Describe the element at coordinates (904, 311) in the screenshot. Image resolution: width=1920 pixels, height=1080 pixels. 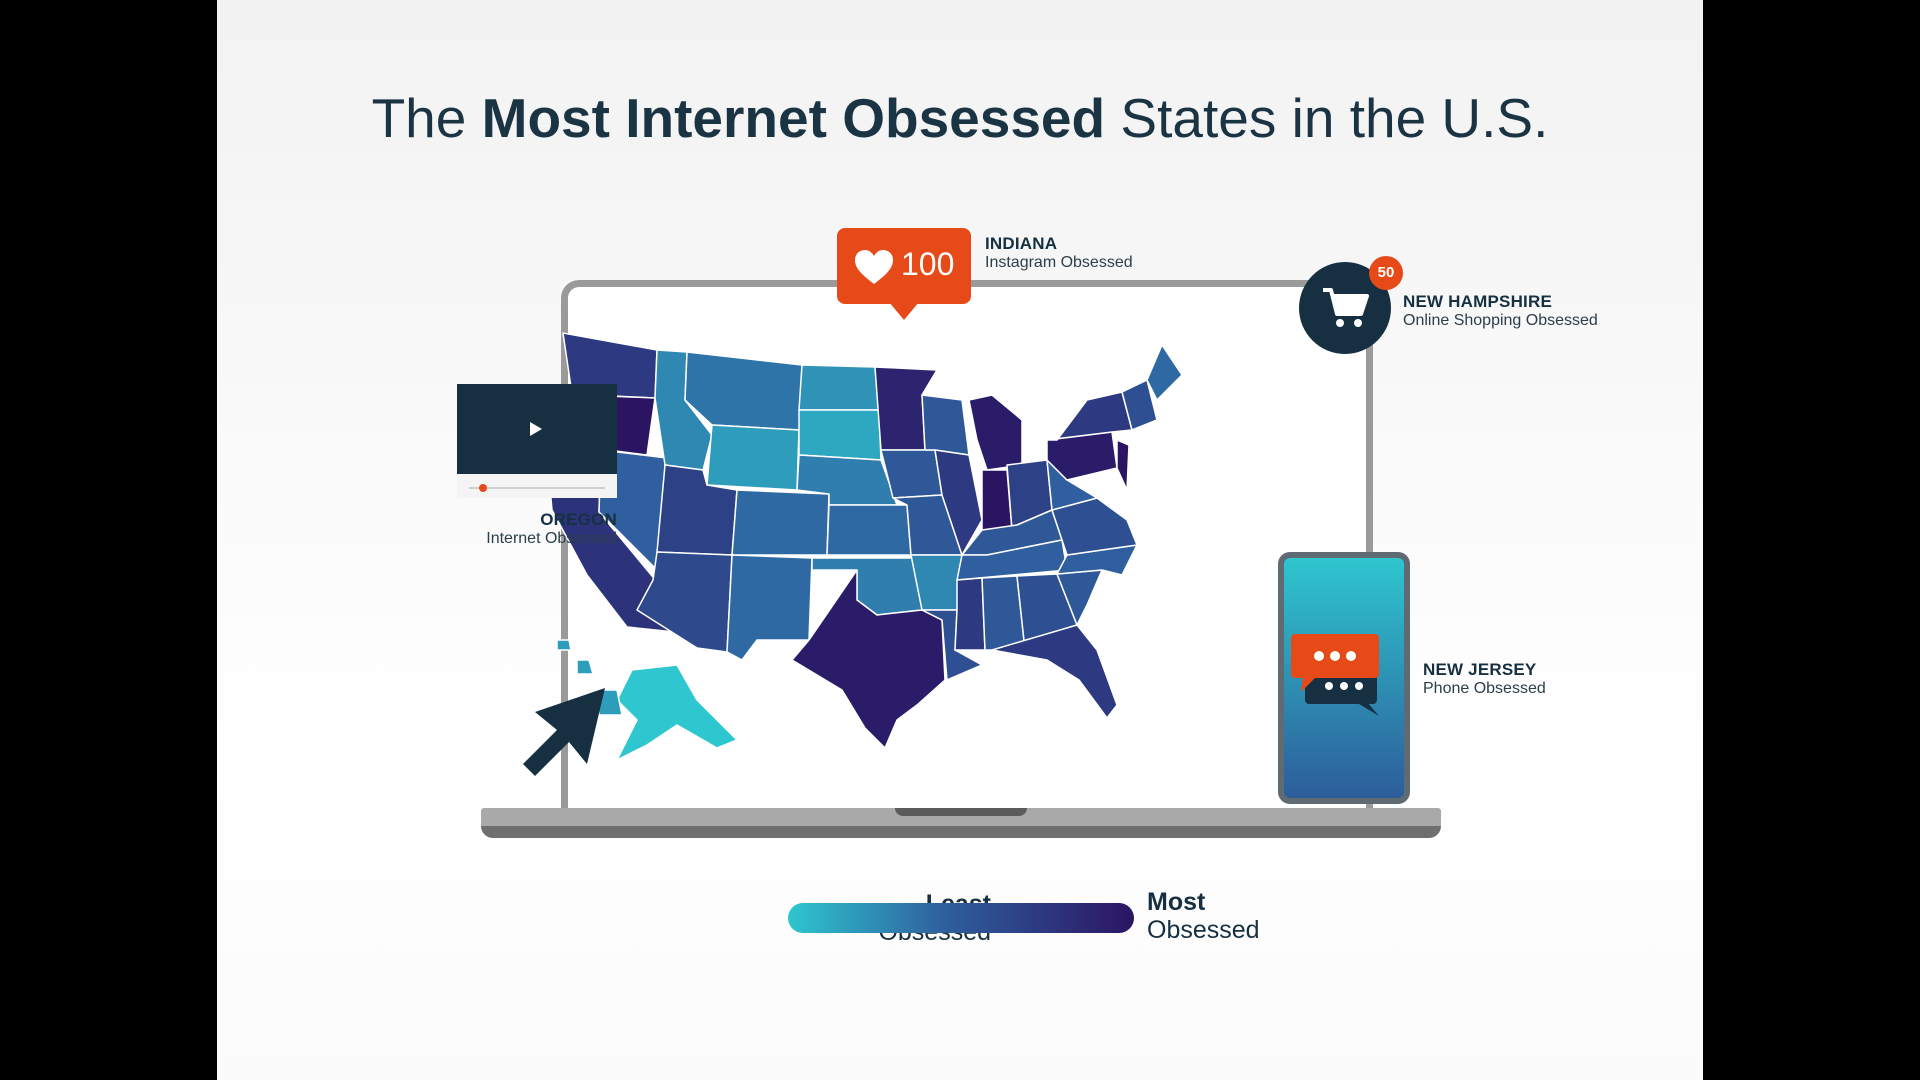
I see `indiana-bubble-tail` at that location.